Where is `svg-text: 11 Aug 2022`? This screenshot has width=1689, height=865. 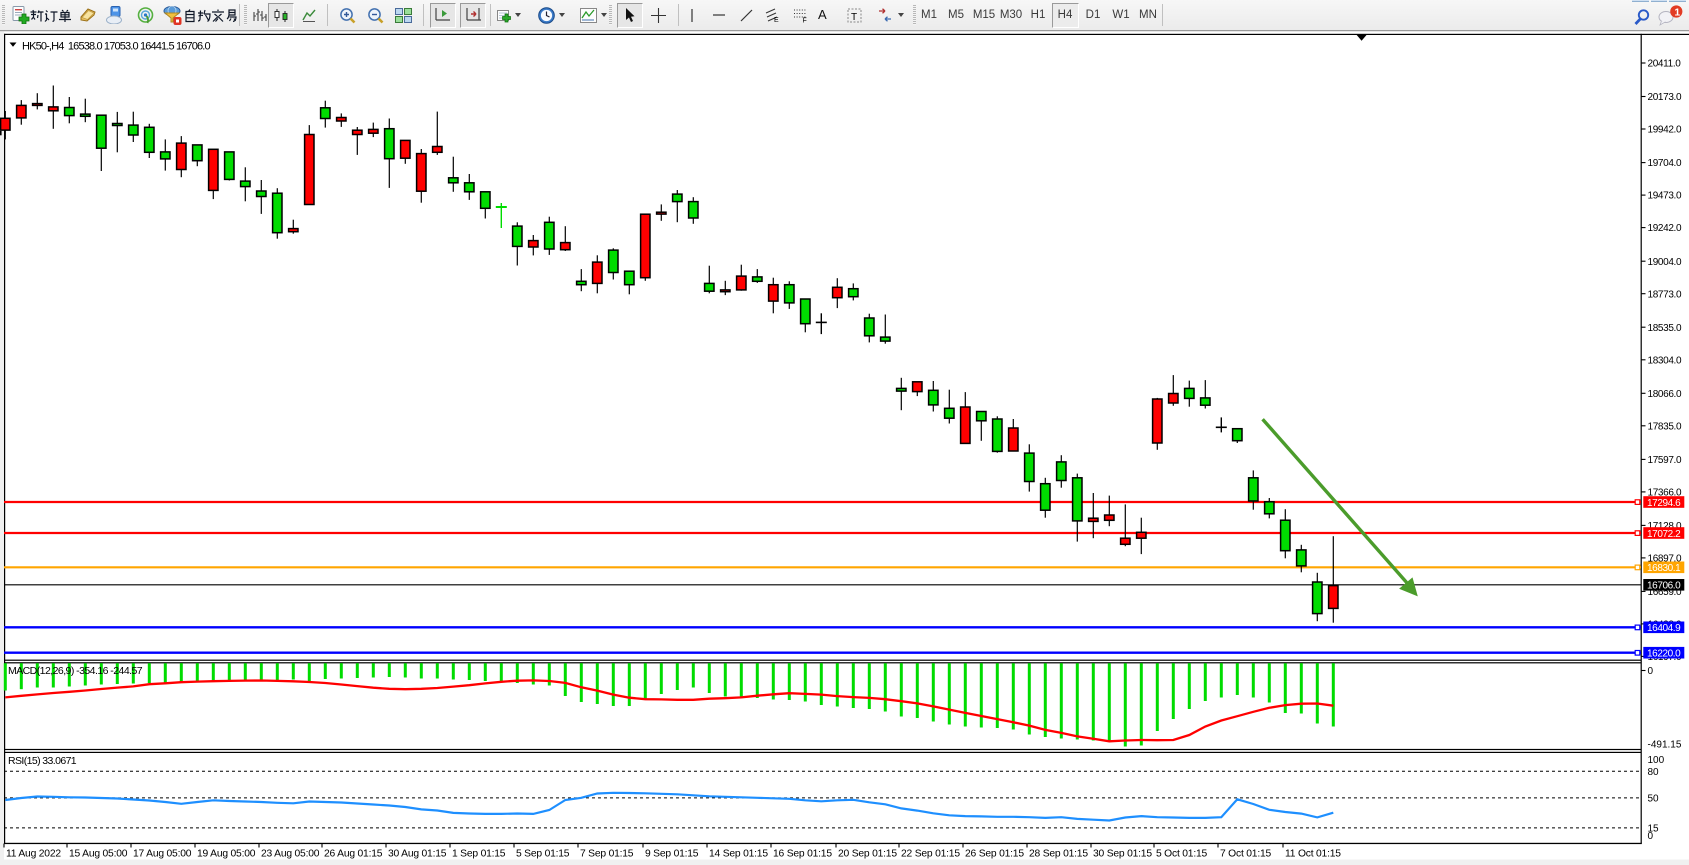 svg-text: 11 Aug 2022 is located at coordinates (33, 854).